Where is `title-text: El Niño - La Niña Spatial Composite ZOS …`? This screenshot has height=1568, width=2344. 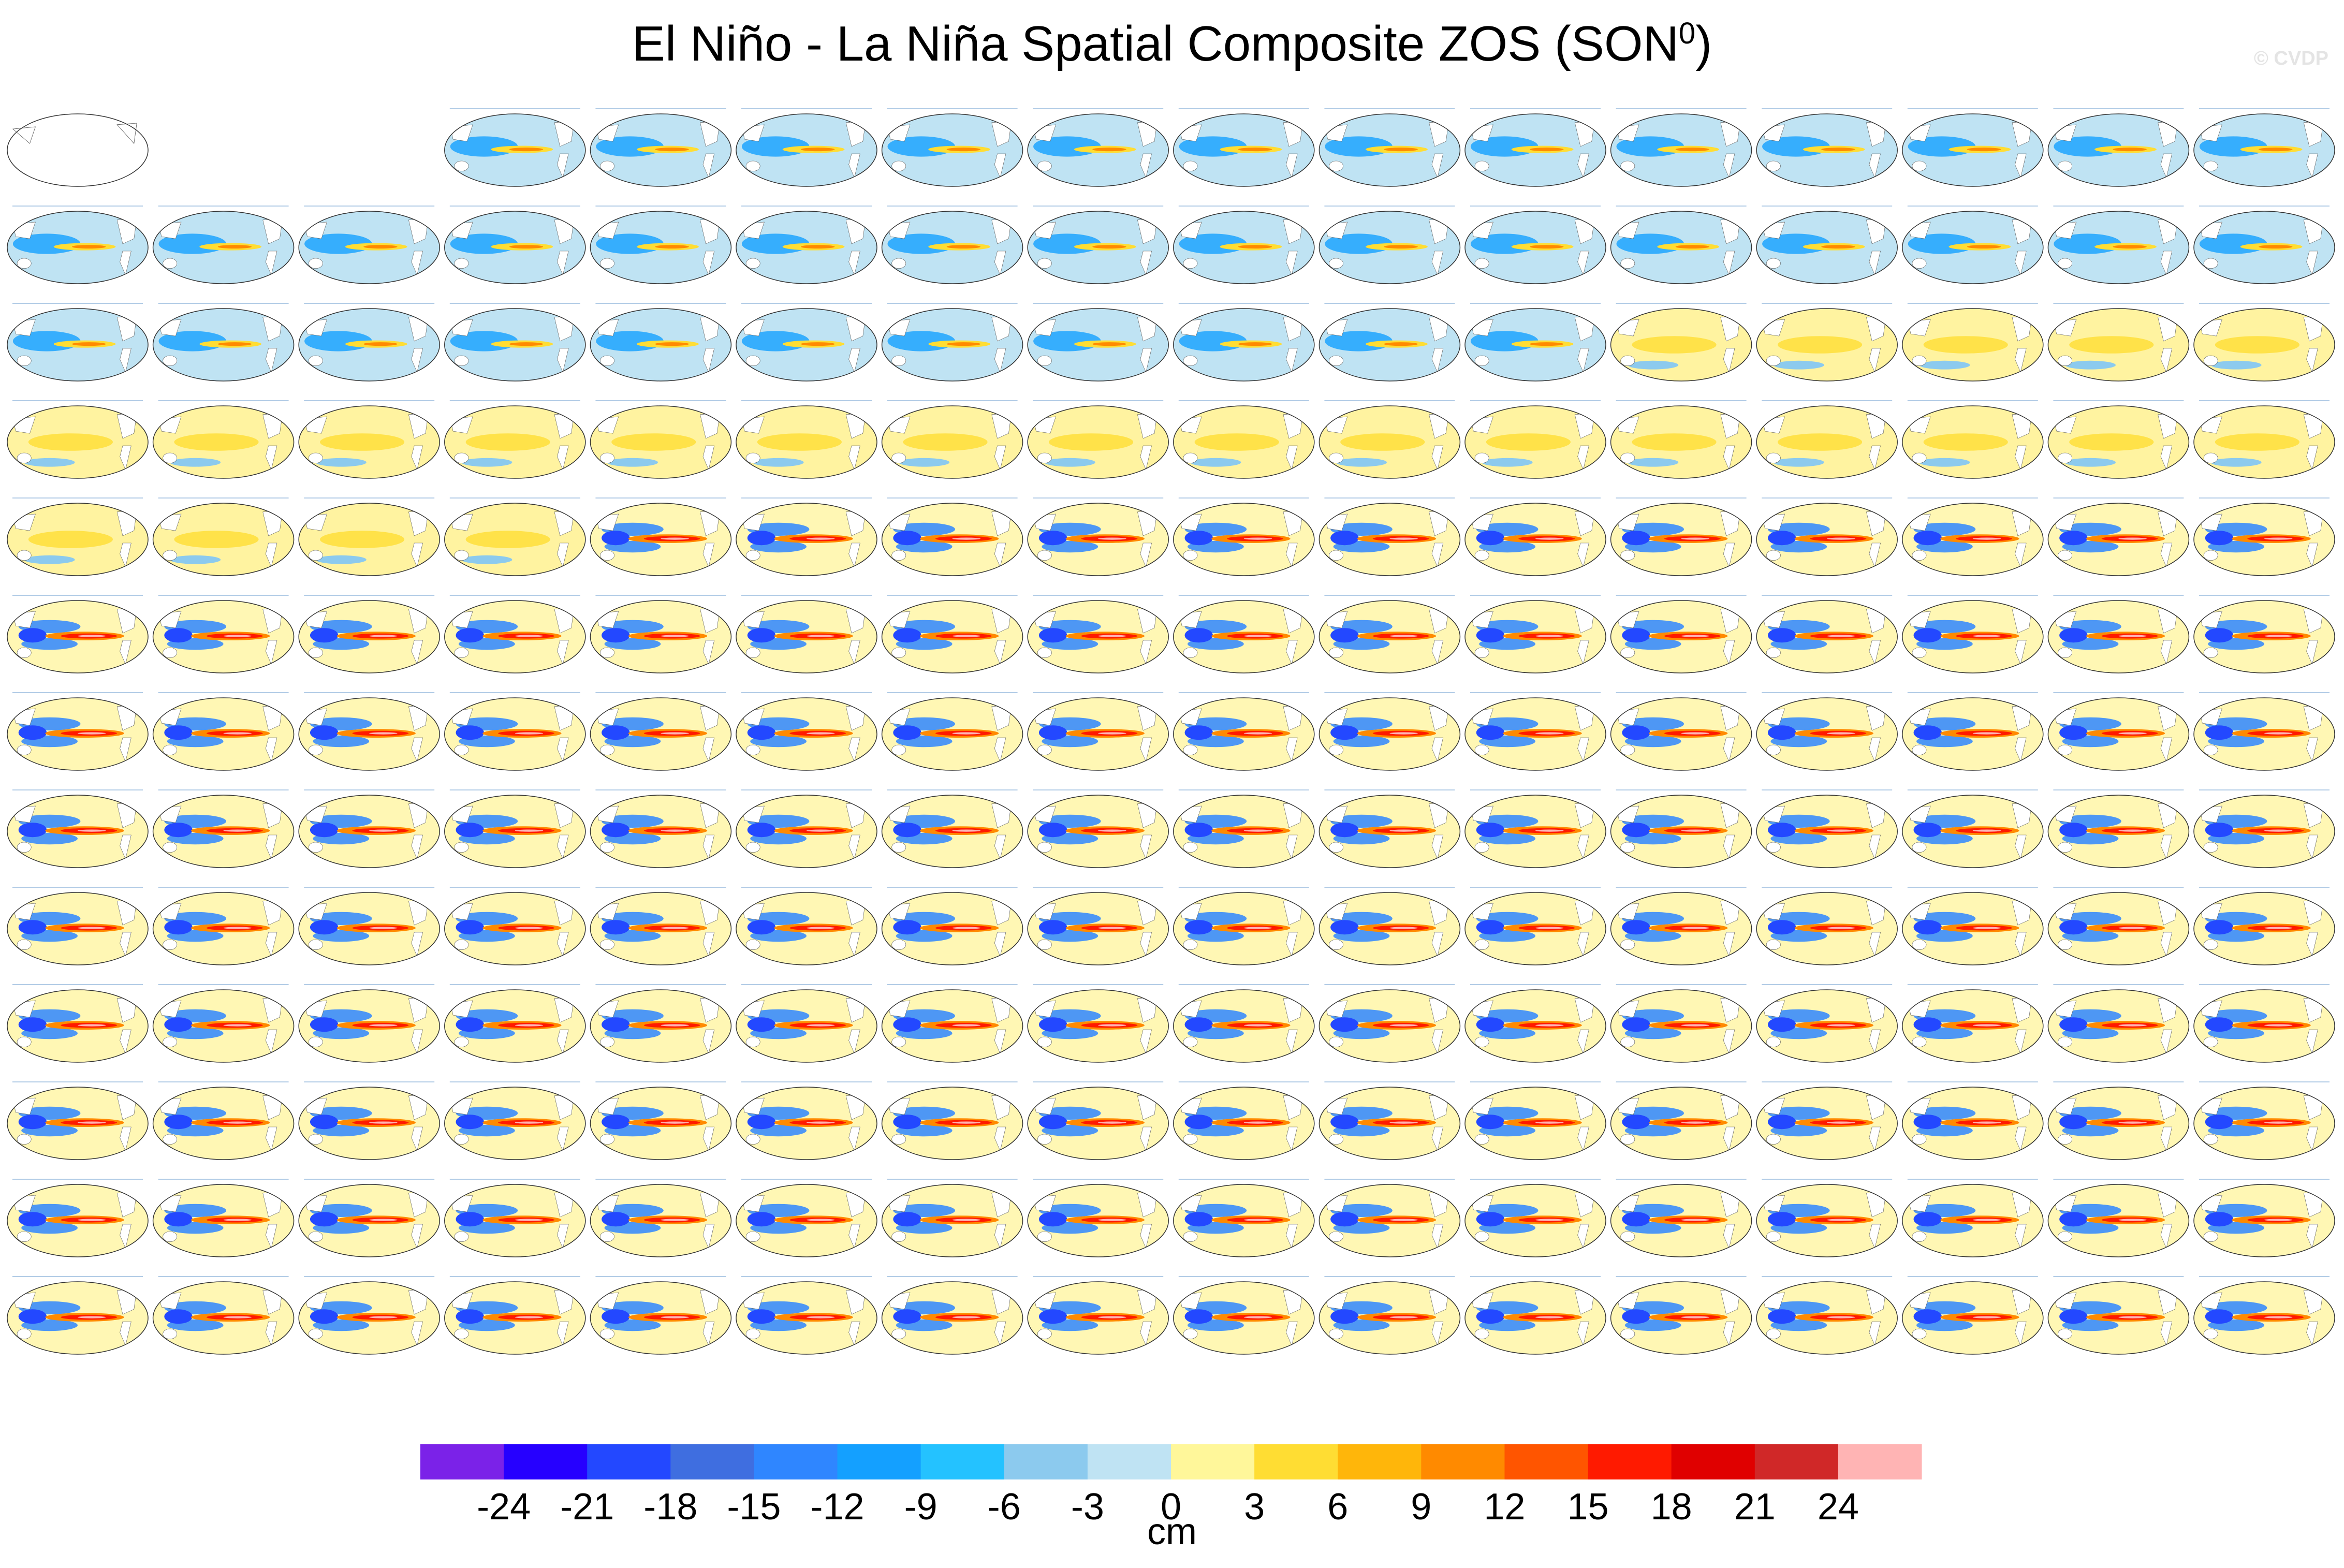
title-text: El Niño - La Niña Spatial Composite ZOS … is located at coordinates (1155, 43).